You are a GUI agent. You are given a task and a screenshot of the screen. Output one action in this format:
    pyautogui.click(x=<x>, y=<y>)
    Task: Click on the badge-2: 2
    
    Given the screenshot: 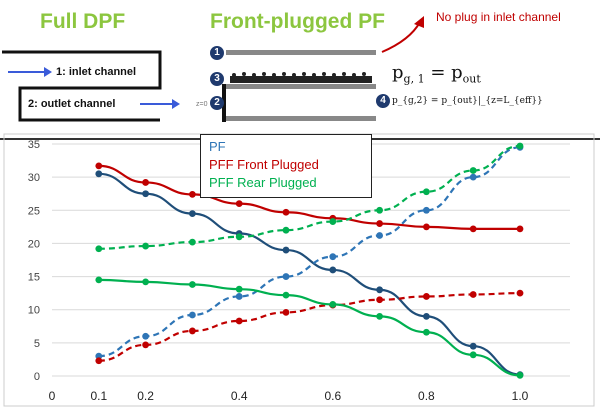 What is the action you would take?
    pyautogui.click(x=217, y=103)
    